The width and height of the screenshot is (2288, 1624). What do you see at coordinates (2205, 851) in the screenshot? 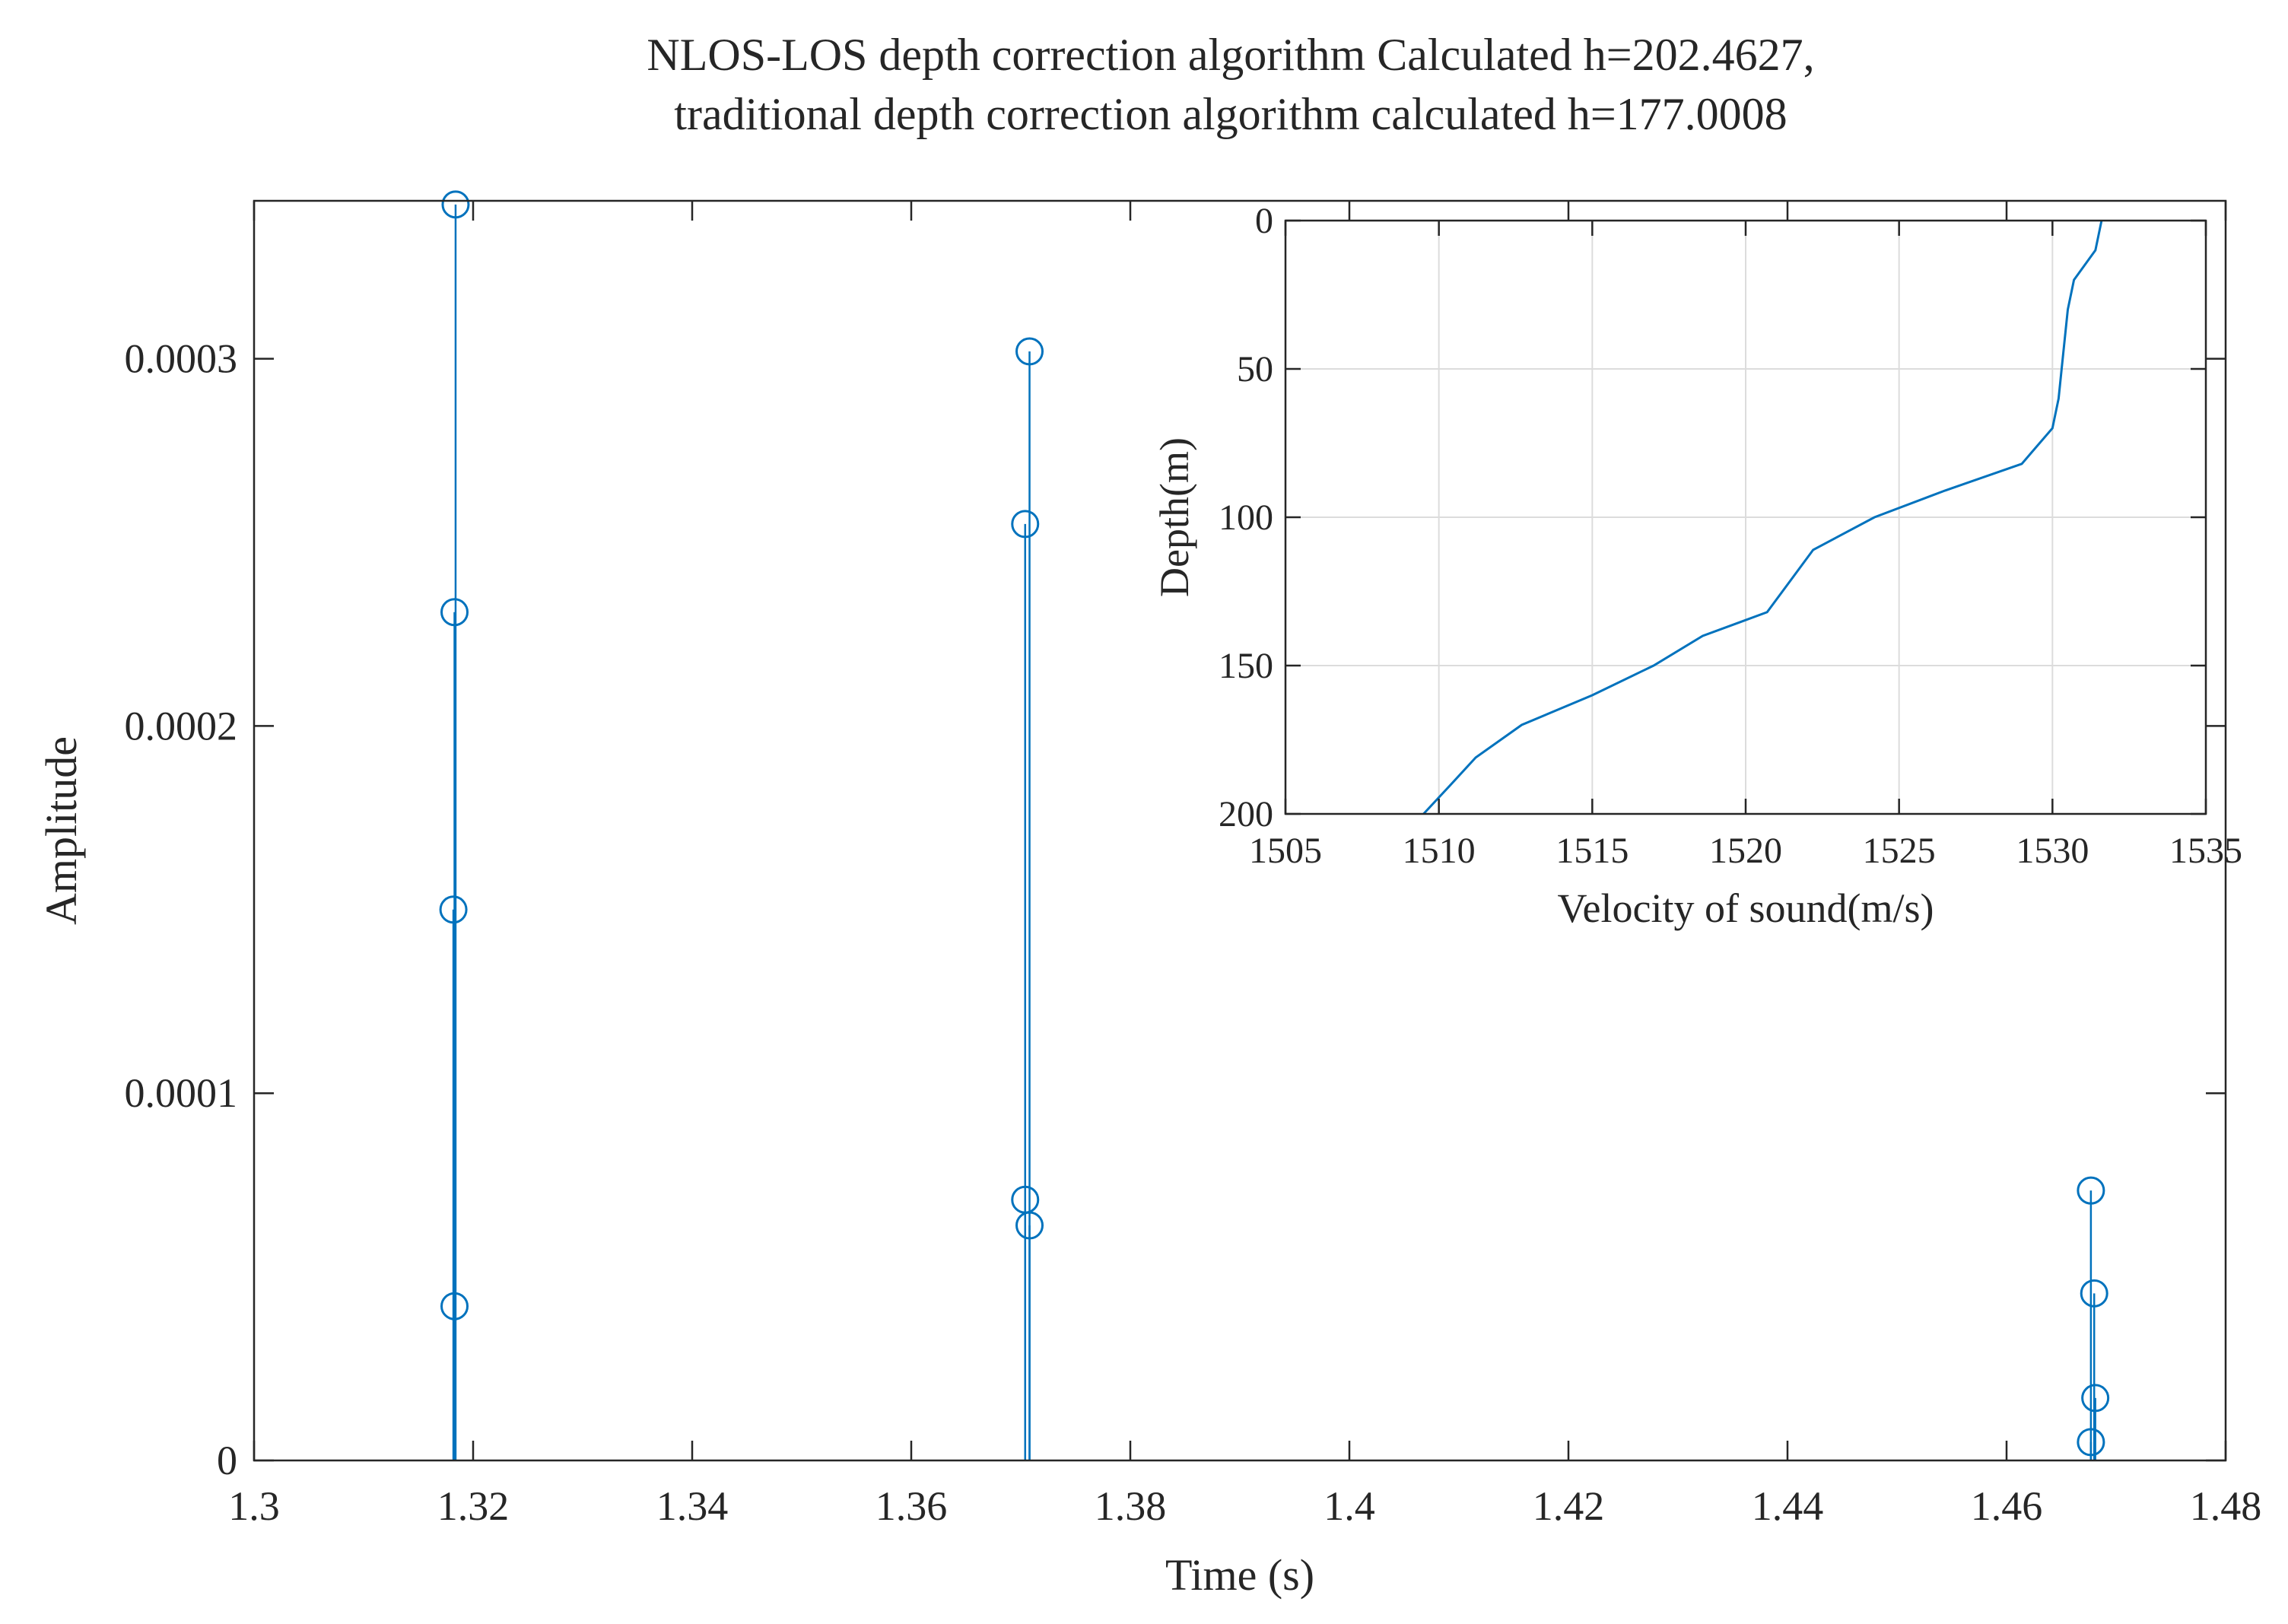
I see `inset-x-tick-label: 1535` at bounding box center [2205, 851].